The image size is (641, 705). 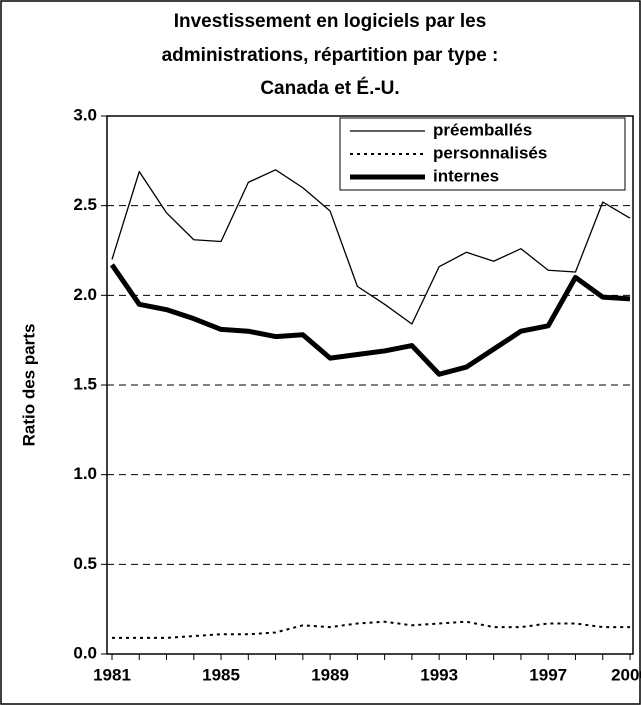 I want to click on y-tick-label: 2.5, so click(x=85, y=204).